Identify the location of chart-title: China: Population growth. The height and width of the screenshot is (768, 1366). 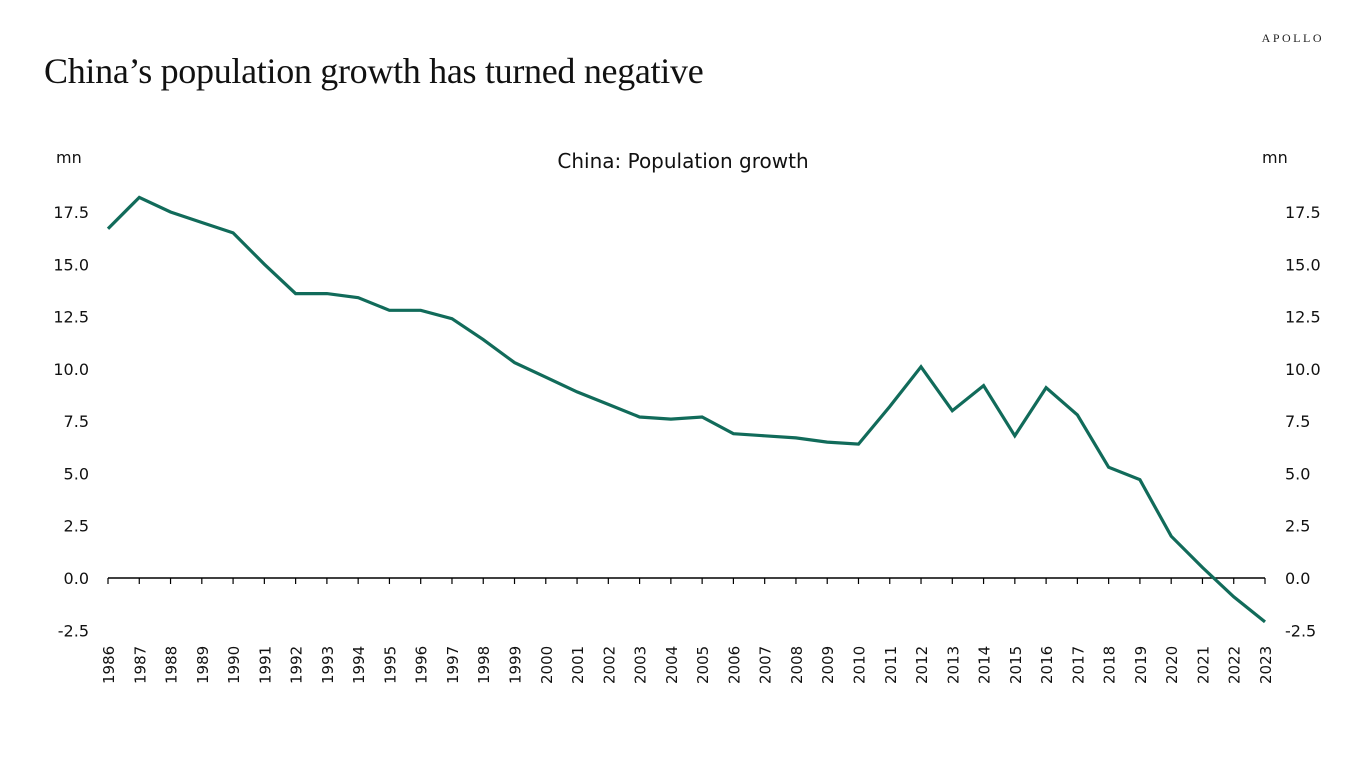
(682, 161).